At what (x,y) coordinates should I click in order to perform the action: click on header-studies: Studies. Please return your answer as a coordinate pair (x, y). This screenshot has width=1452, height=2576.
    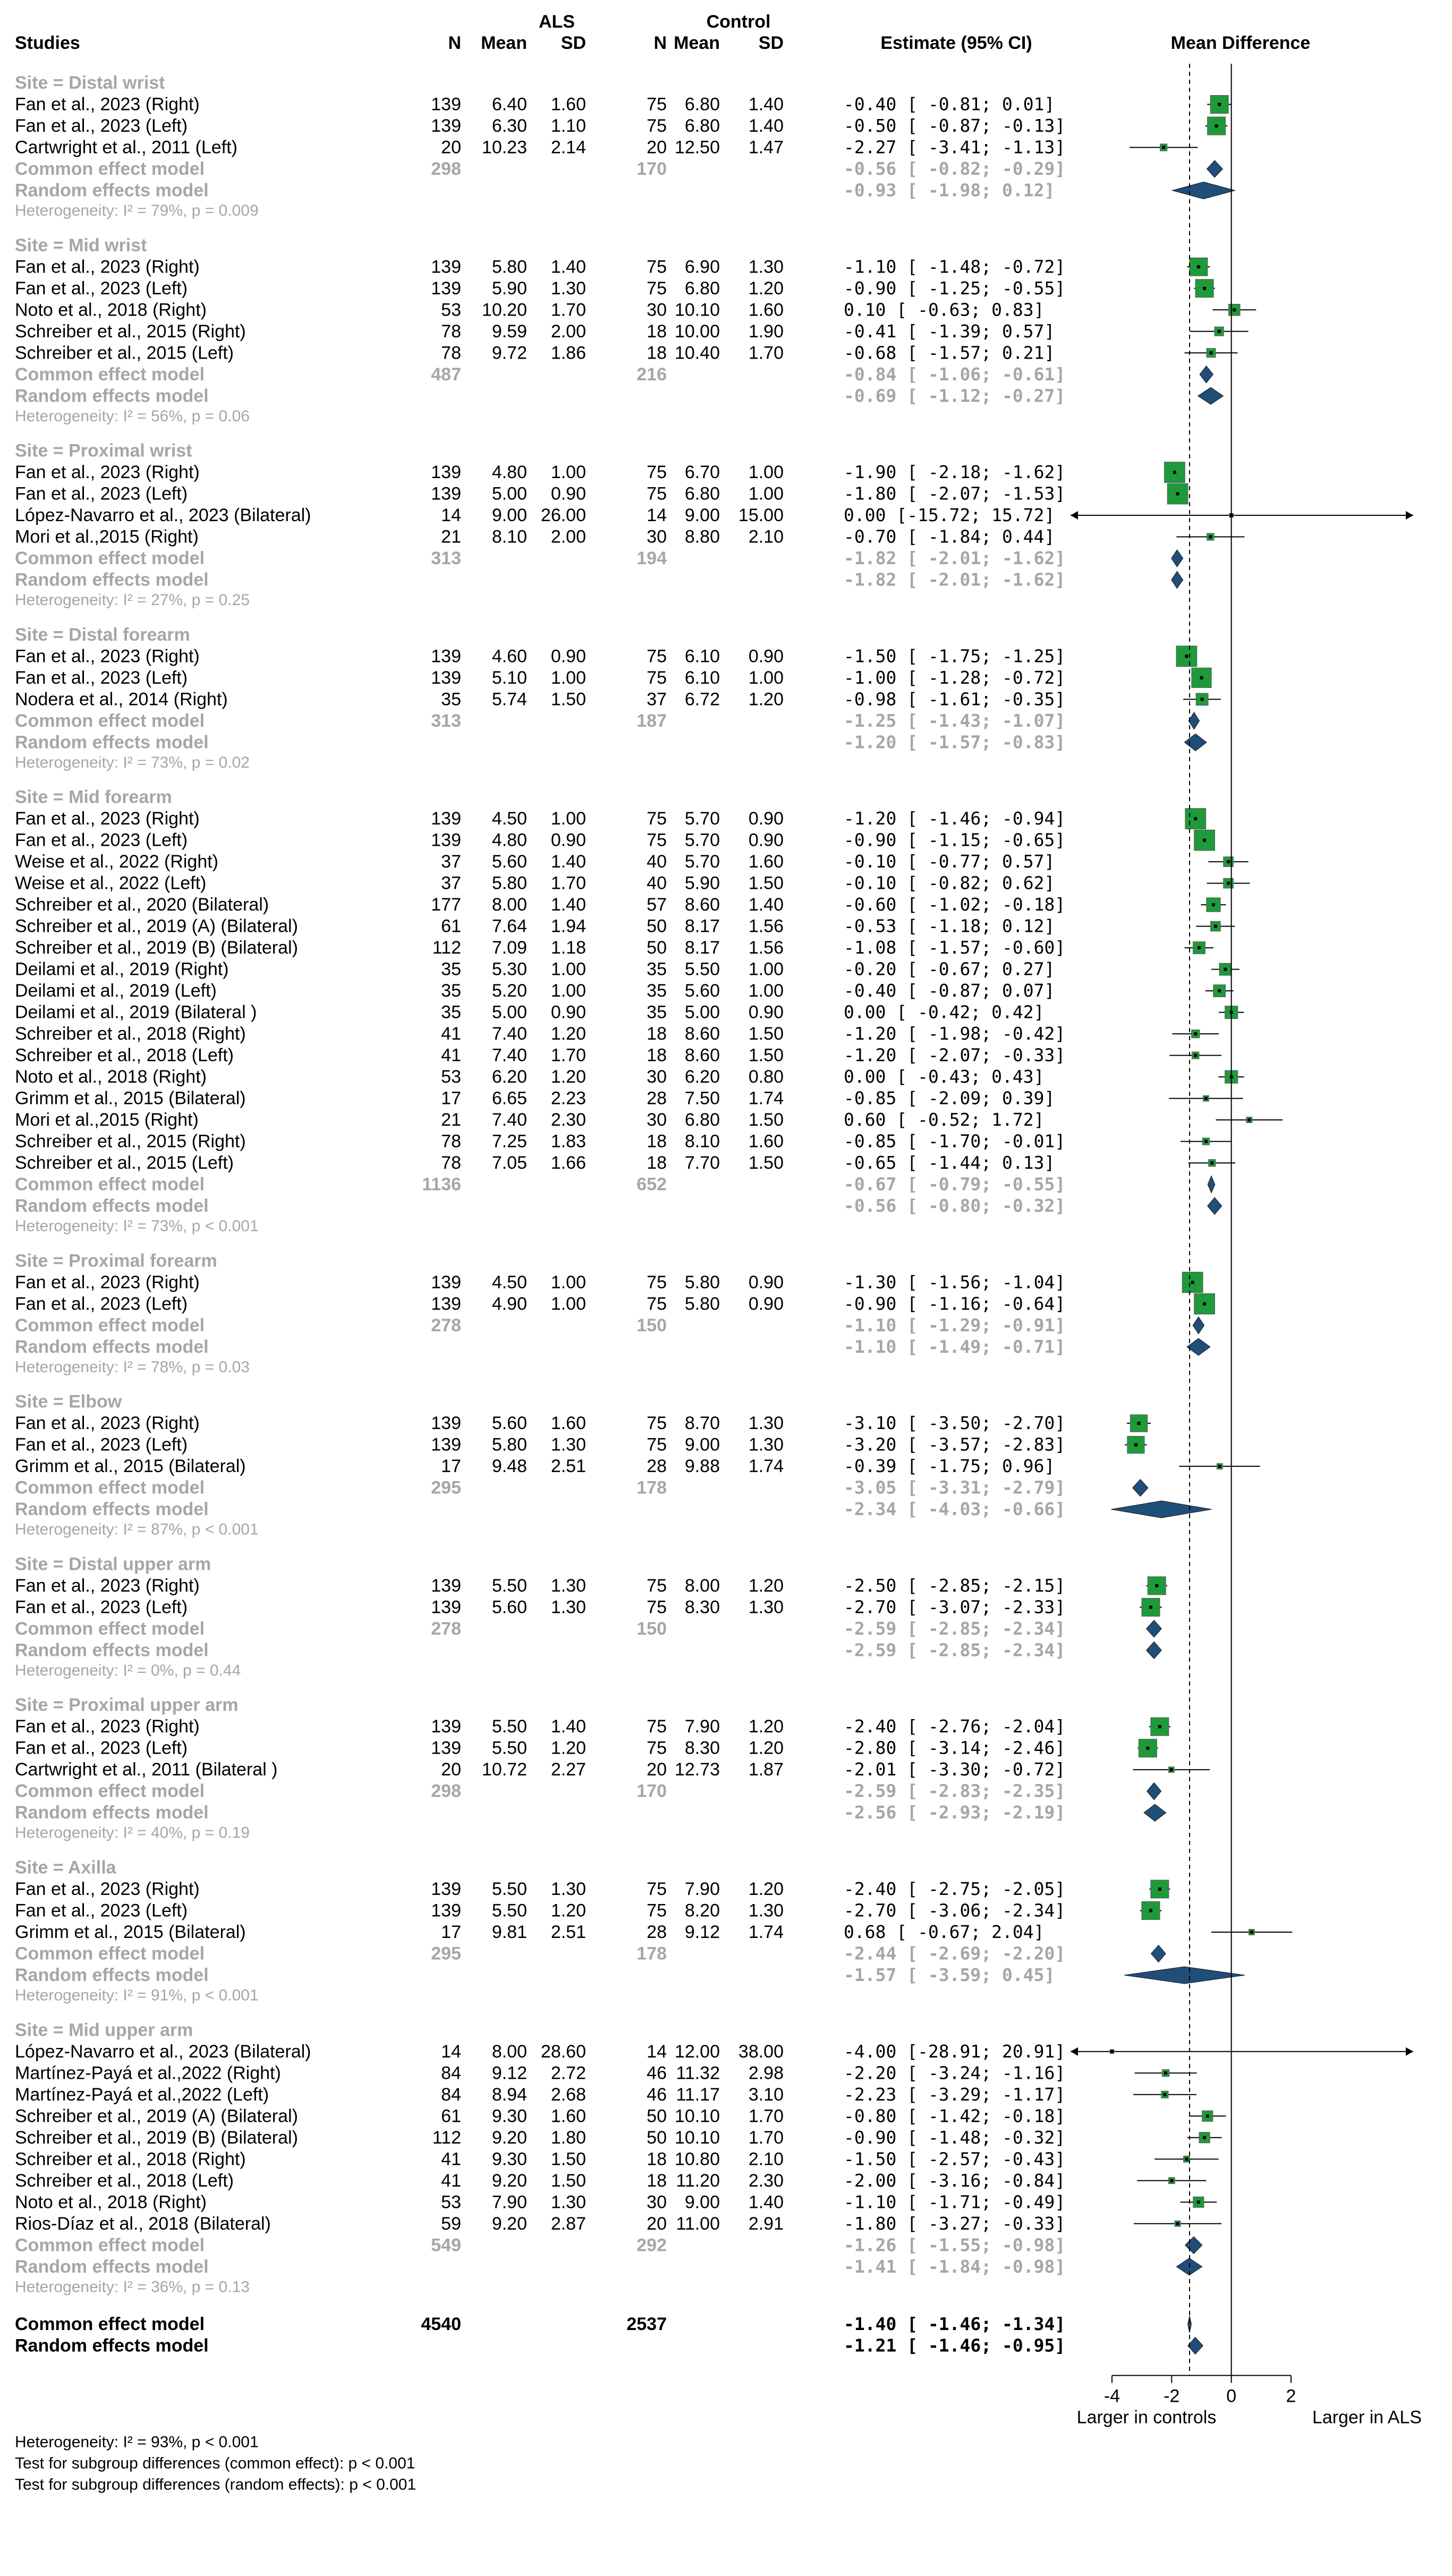
    Looking at the image, I should click on (47, 43).